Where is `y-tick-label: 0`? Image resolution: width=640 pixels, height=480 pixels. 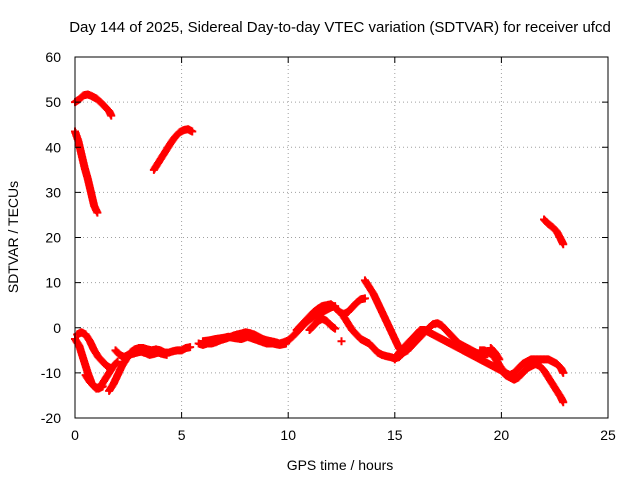 y-tick-label: 0 is located at coordinates (57, 328).